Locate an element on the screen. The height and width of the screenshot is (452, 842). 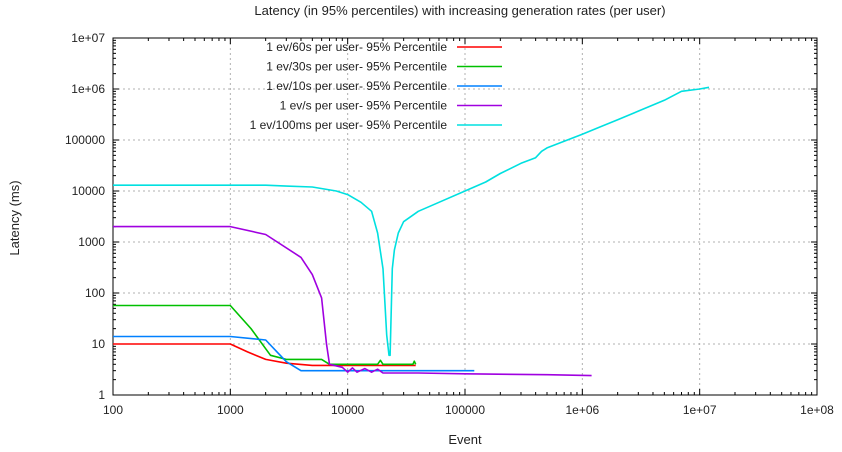
y-axis-label: Latency (ms) is located at coordinates (14, 217).